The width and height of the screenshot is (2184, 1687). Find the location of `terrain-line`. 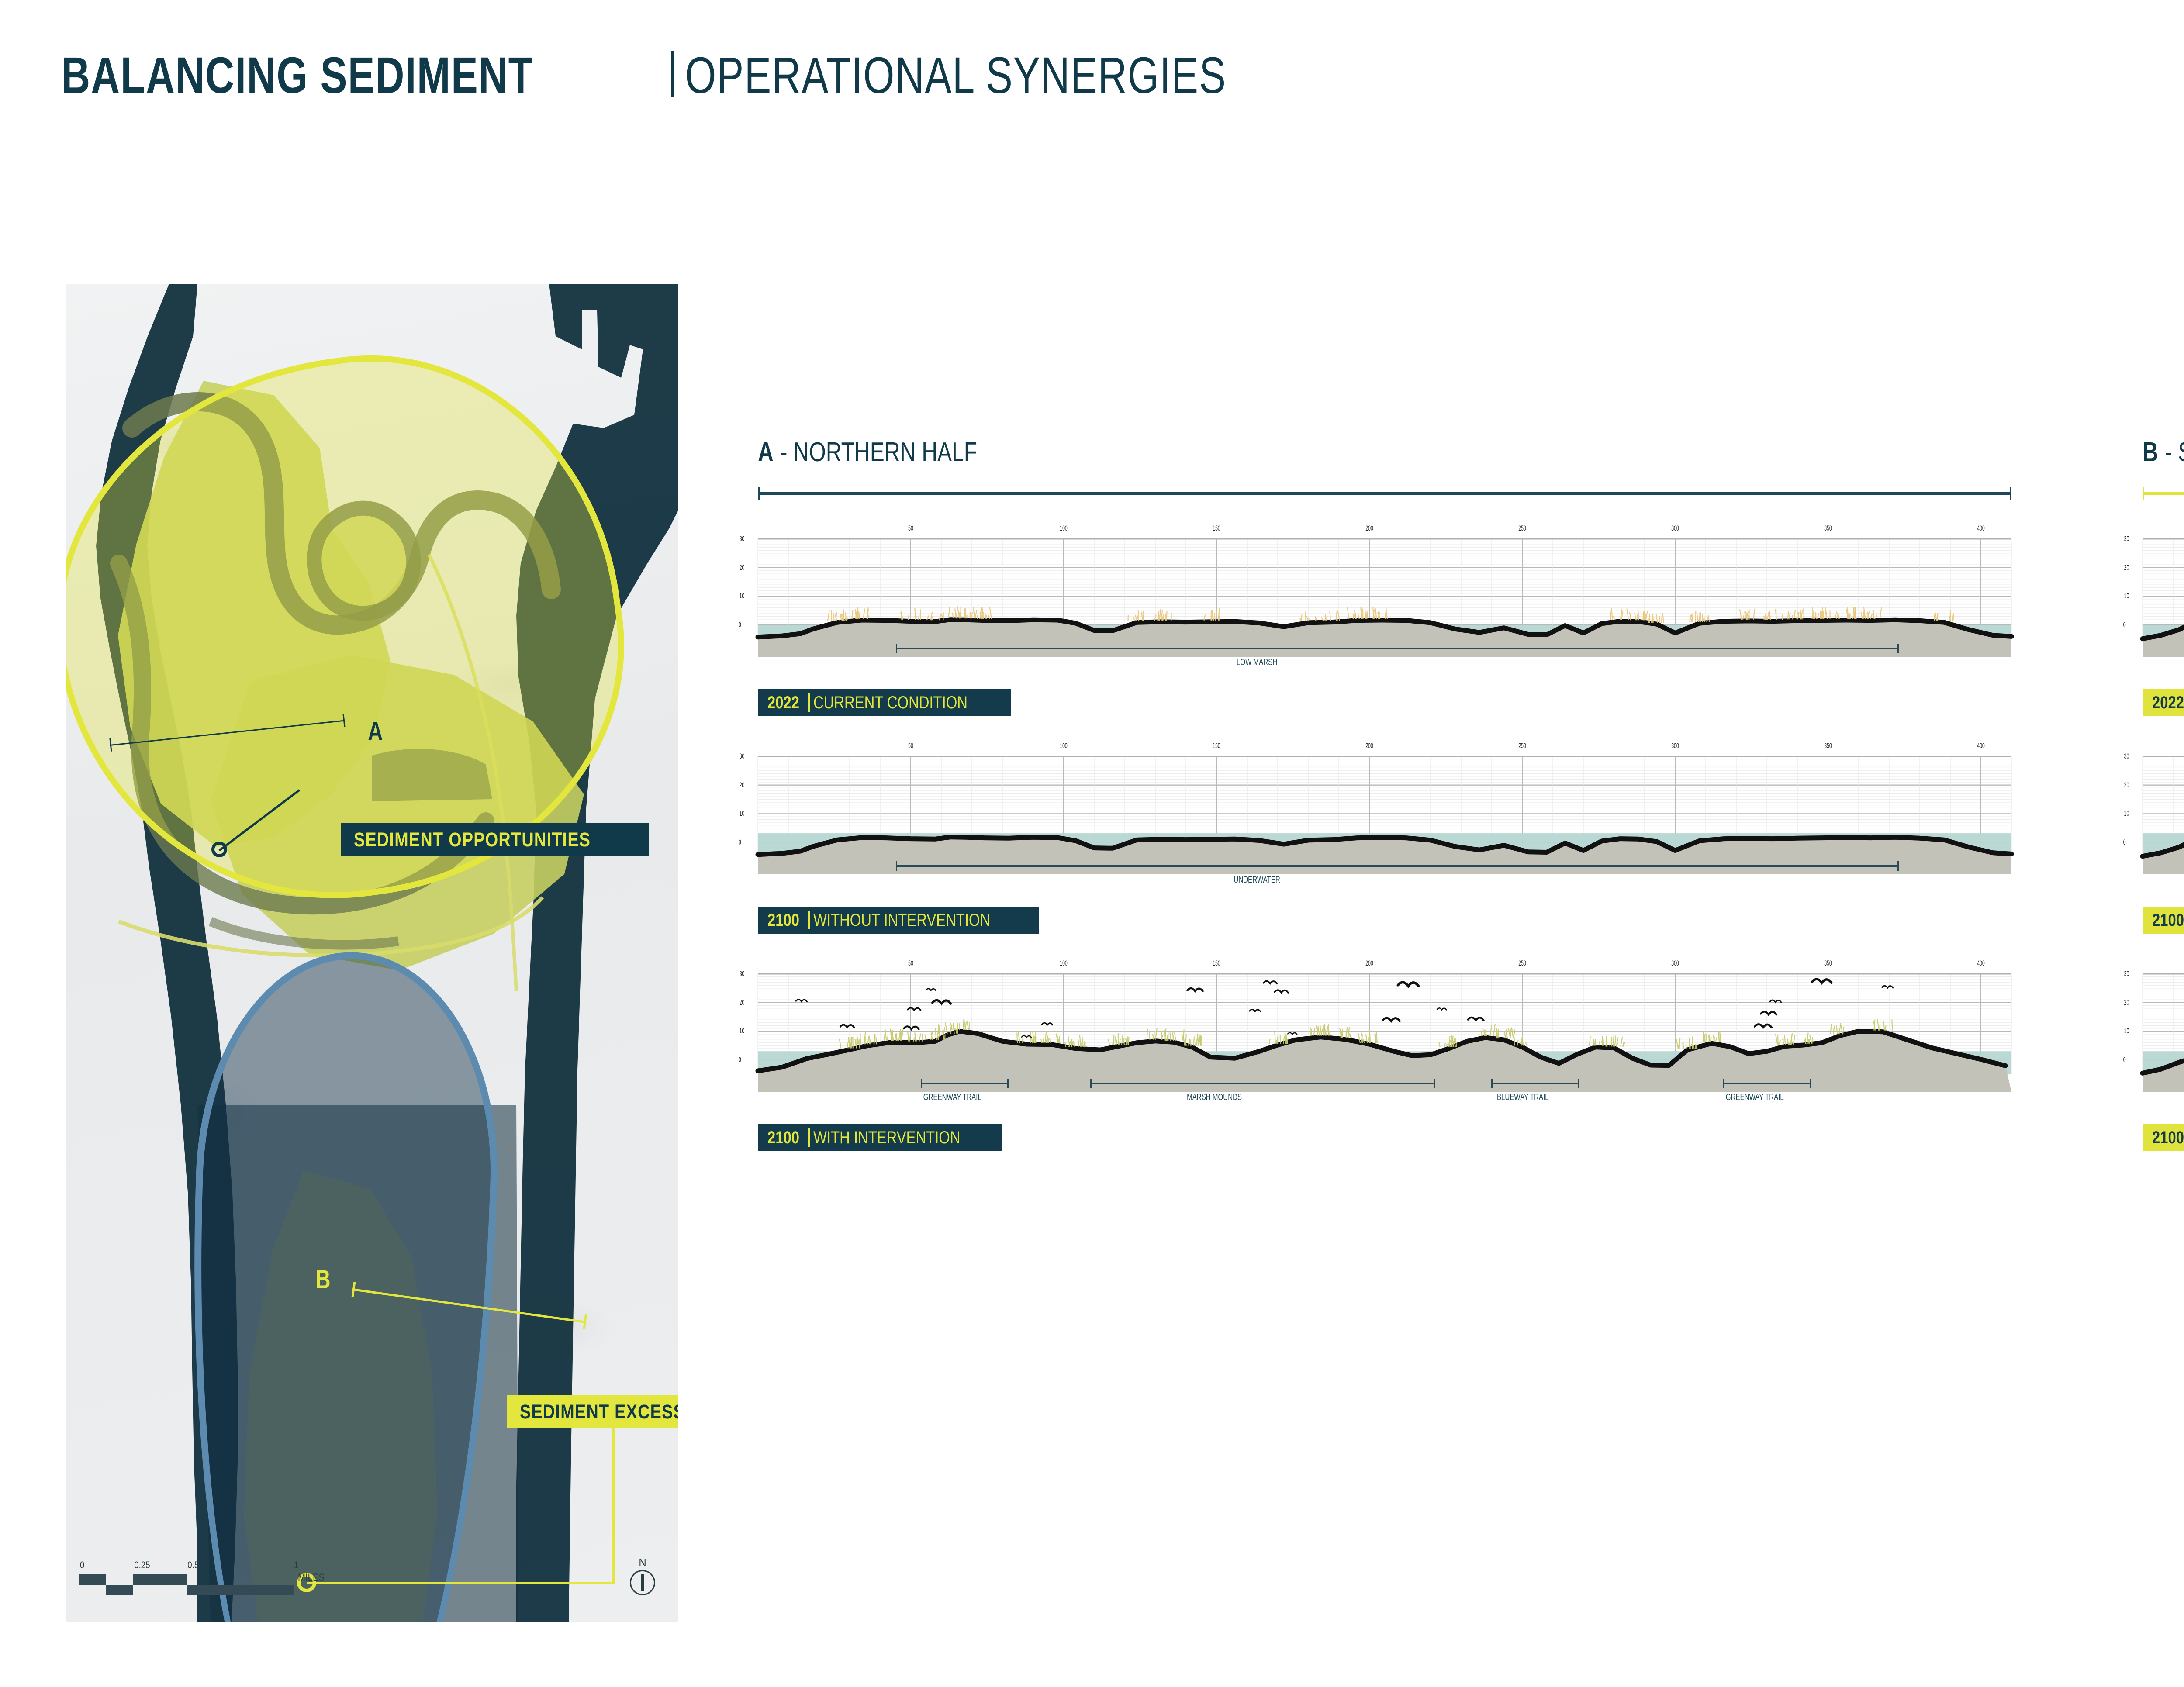

terrain-line is located at coordinates (1384, 628).